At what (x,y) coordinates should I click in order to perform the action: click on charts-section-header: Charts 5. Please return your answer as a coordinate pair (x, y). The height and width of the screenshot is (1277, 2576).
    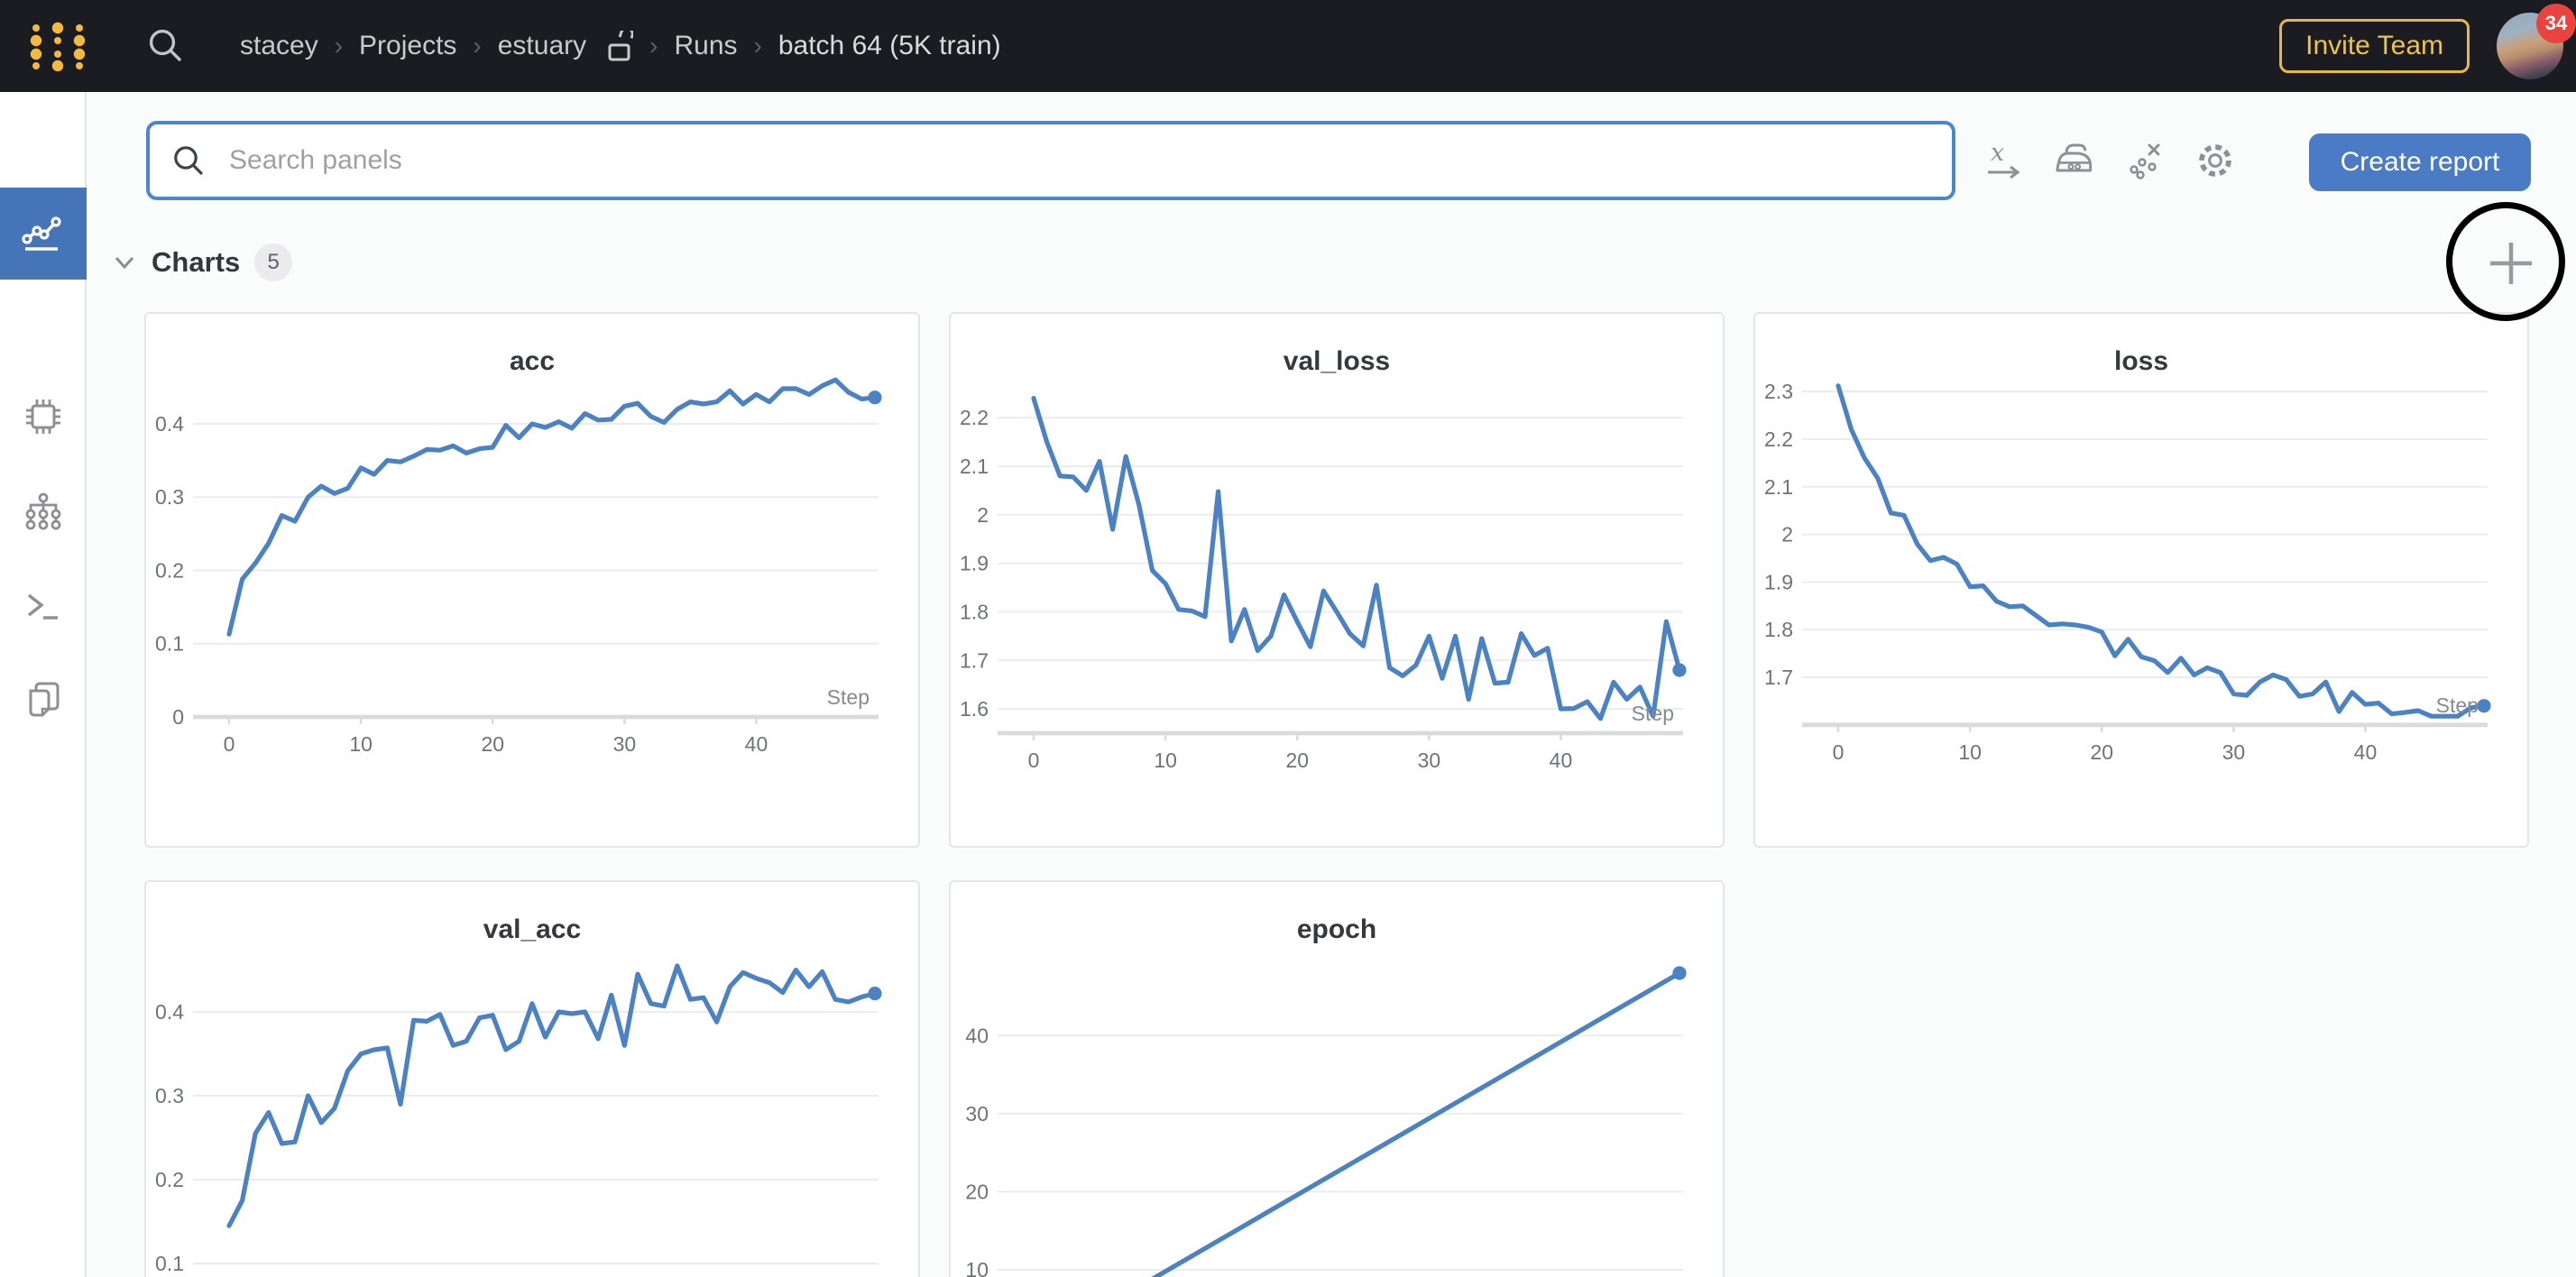
    Looking at the image, I should click on (203, 262).